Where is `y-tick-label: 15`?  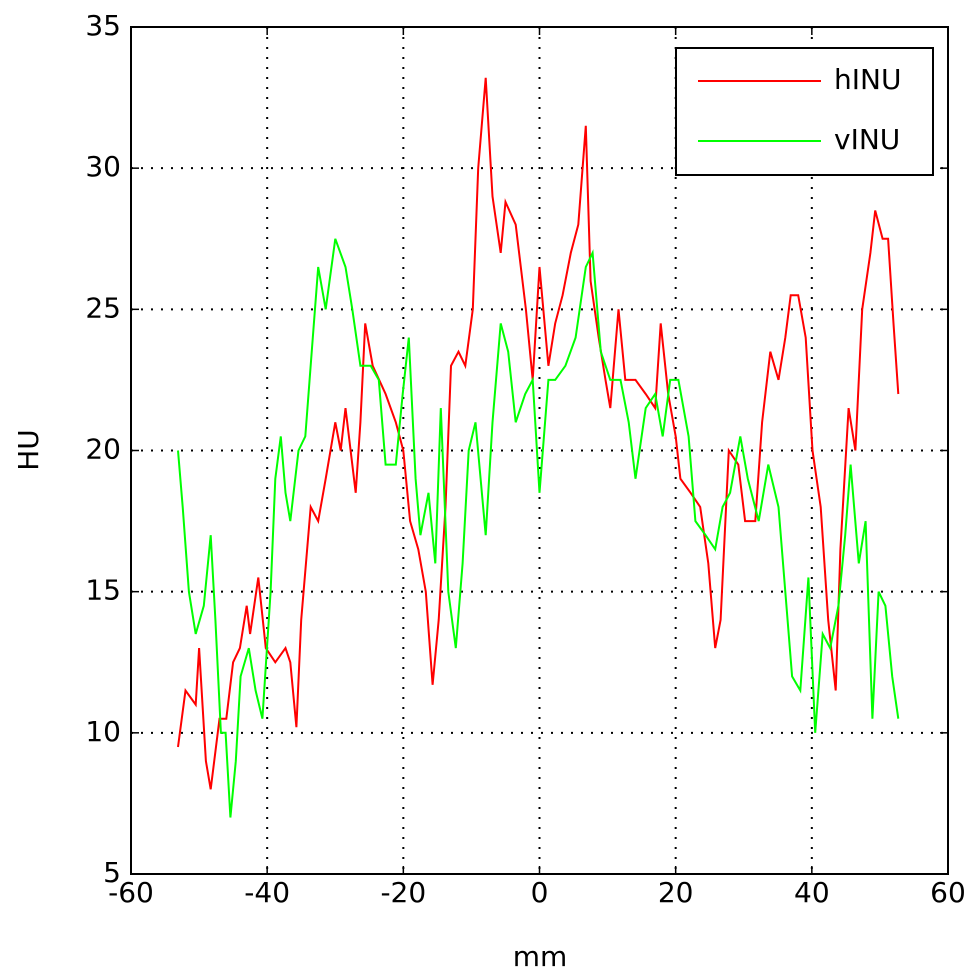 y-tick-label: 15 is located at coordinates (103, 590).